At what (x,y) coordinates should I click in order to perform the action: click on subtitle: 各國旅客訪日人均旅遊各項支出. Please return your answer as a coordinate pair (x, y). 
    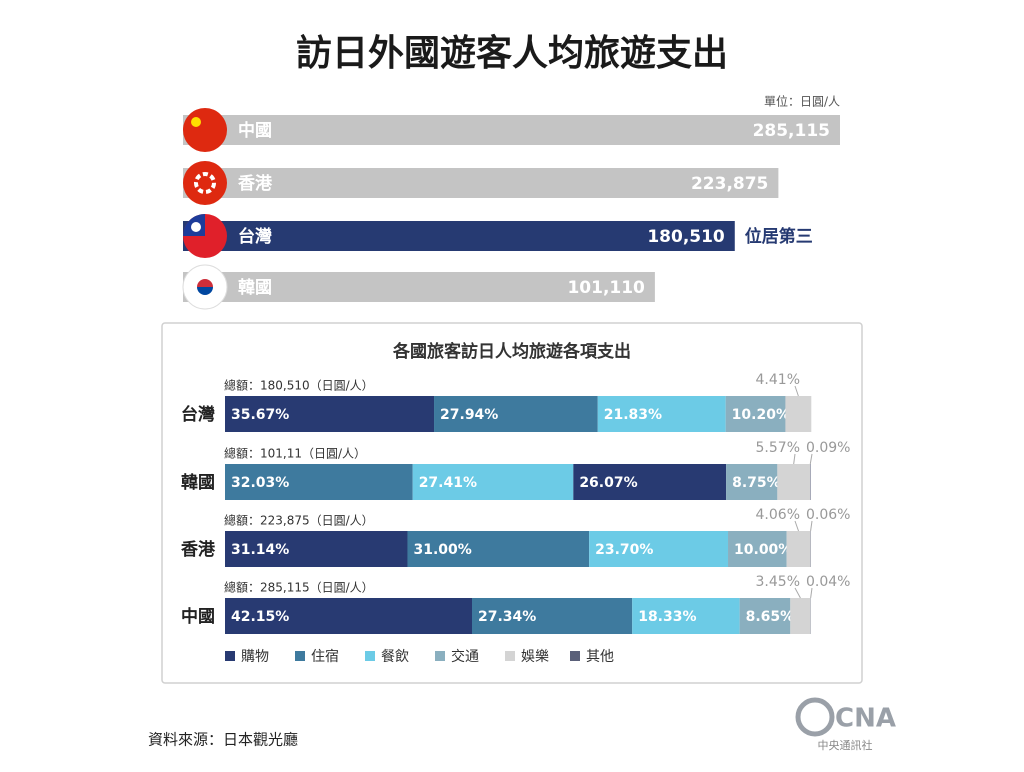
    Looking at the image, I should click on (511, 351).